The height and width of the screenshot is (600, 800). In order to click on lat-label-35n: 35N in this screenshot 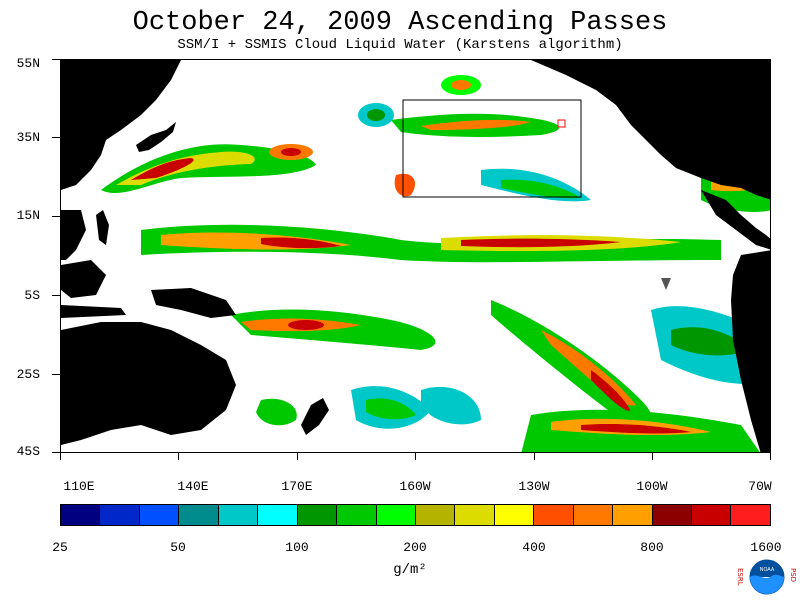, I will do `click(28, 137)`.